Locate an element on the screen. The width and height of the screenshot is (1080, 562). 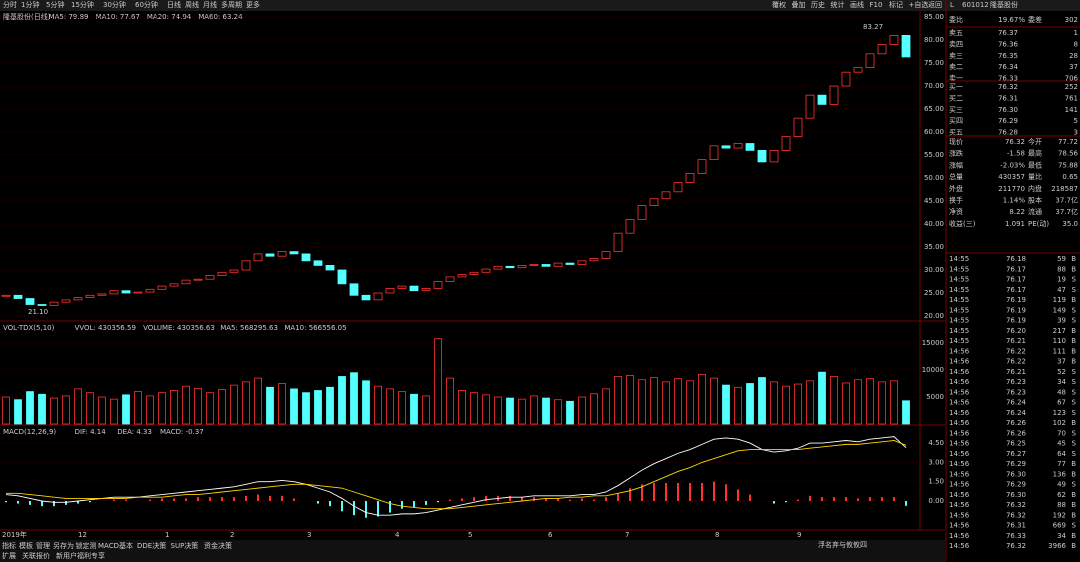
legend-item: MA10: 77.67 is located at coordinates (118, 17).